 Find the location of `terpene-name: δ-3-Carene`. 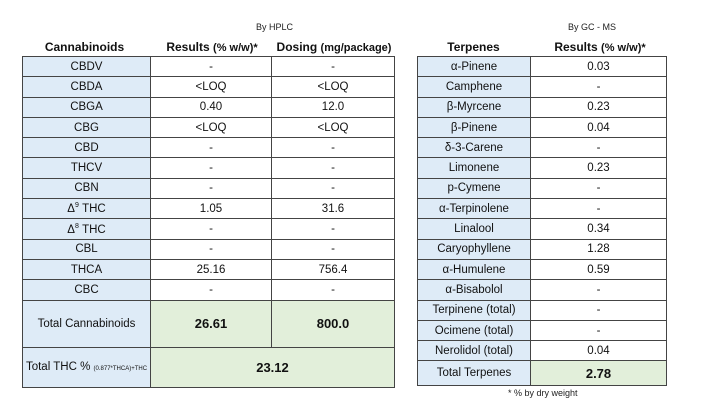

terpene-name: δ-3-Carene is located at coordinates (474, 148).